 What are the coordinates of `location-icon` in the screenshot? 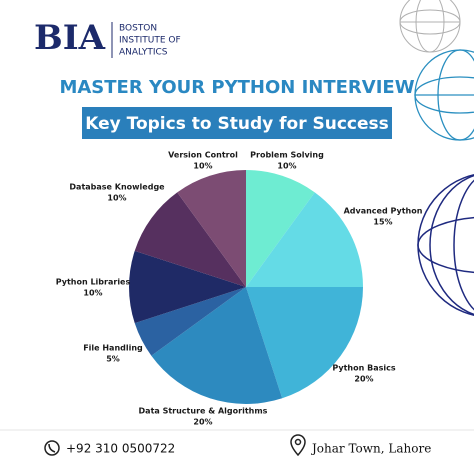 It's located at (298, 445).